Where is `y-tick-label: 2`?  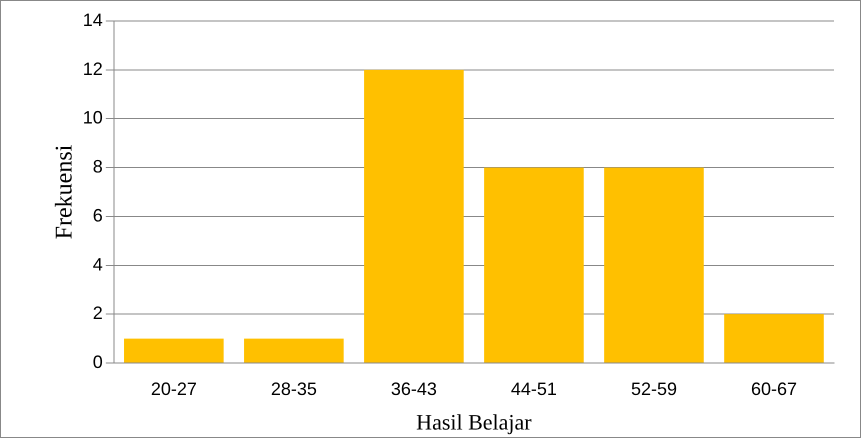
y-tick-label: 2 is located at coordinates (97, 313).